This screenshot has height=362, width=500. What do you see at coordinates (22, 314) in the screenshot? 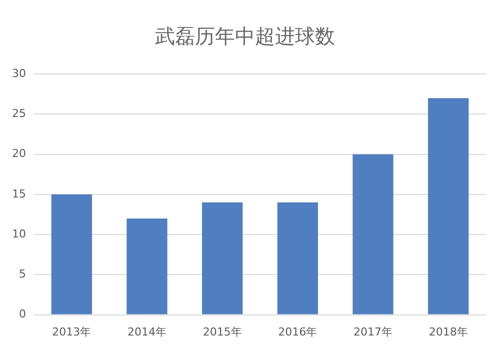
I see `y-tick-label: 0` at bounding box center [22, 314].